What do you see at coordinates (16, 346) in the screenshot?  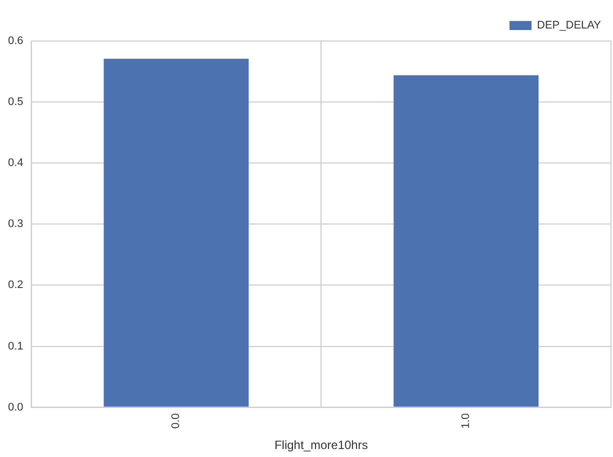 I see `y-tick-label: 0.1` at bounding box center [16, 346].